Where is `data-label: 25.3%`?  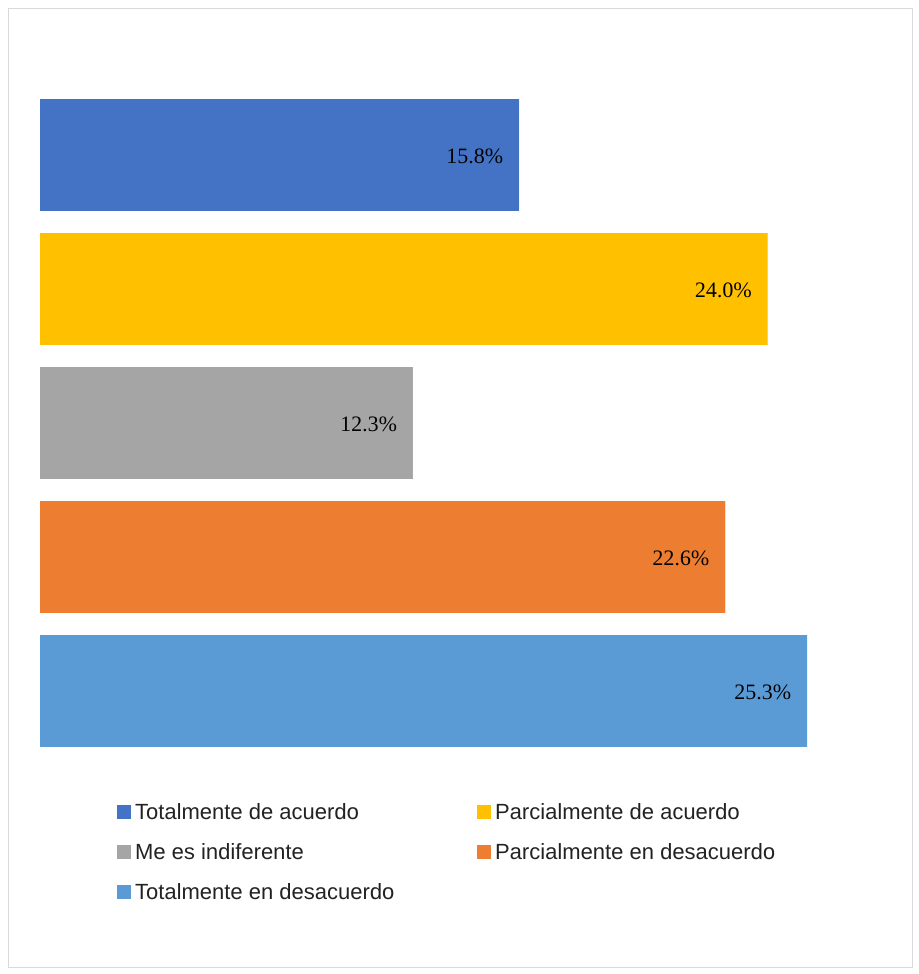 data-label: 25.3% is located at coordinates (763, 691).